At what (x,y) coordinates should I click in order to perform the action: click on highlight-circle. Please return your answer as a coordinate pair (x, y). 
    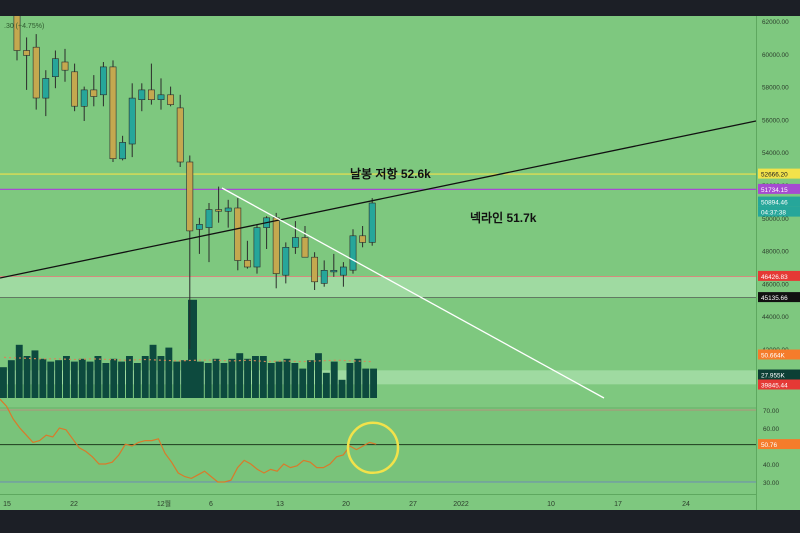
    Looking at the image, I should click on (373, 448).